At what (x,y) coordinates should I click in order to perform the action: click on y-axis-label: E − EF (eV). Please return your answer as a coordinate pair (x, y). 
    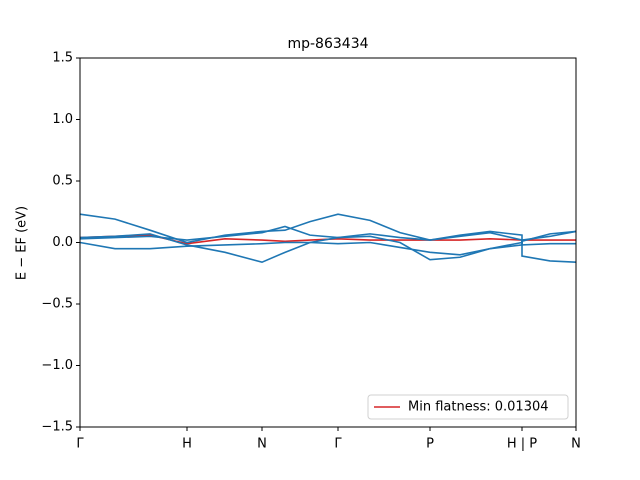
    Looking at the image, I should click on (22, 243).